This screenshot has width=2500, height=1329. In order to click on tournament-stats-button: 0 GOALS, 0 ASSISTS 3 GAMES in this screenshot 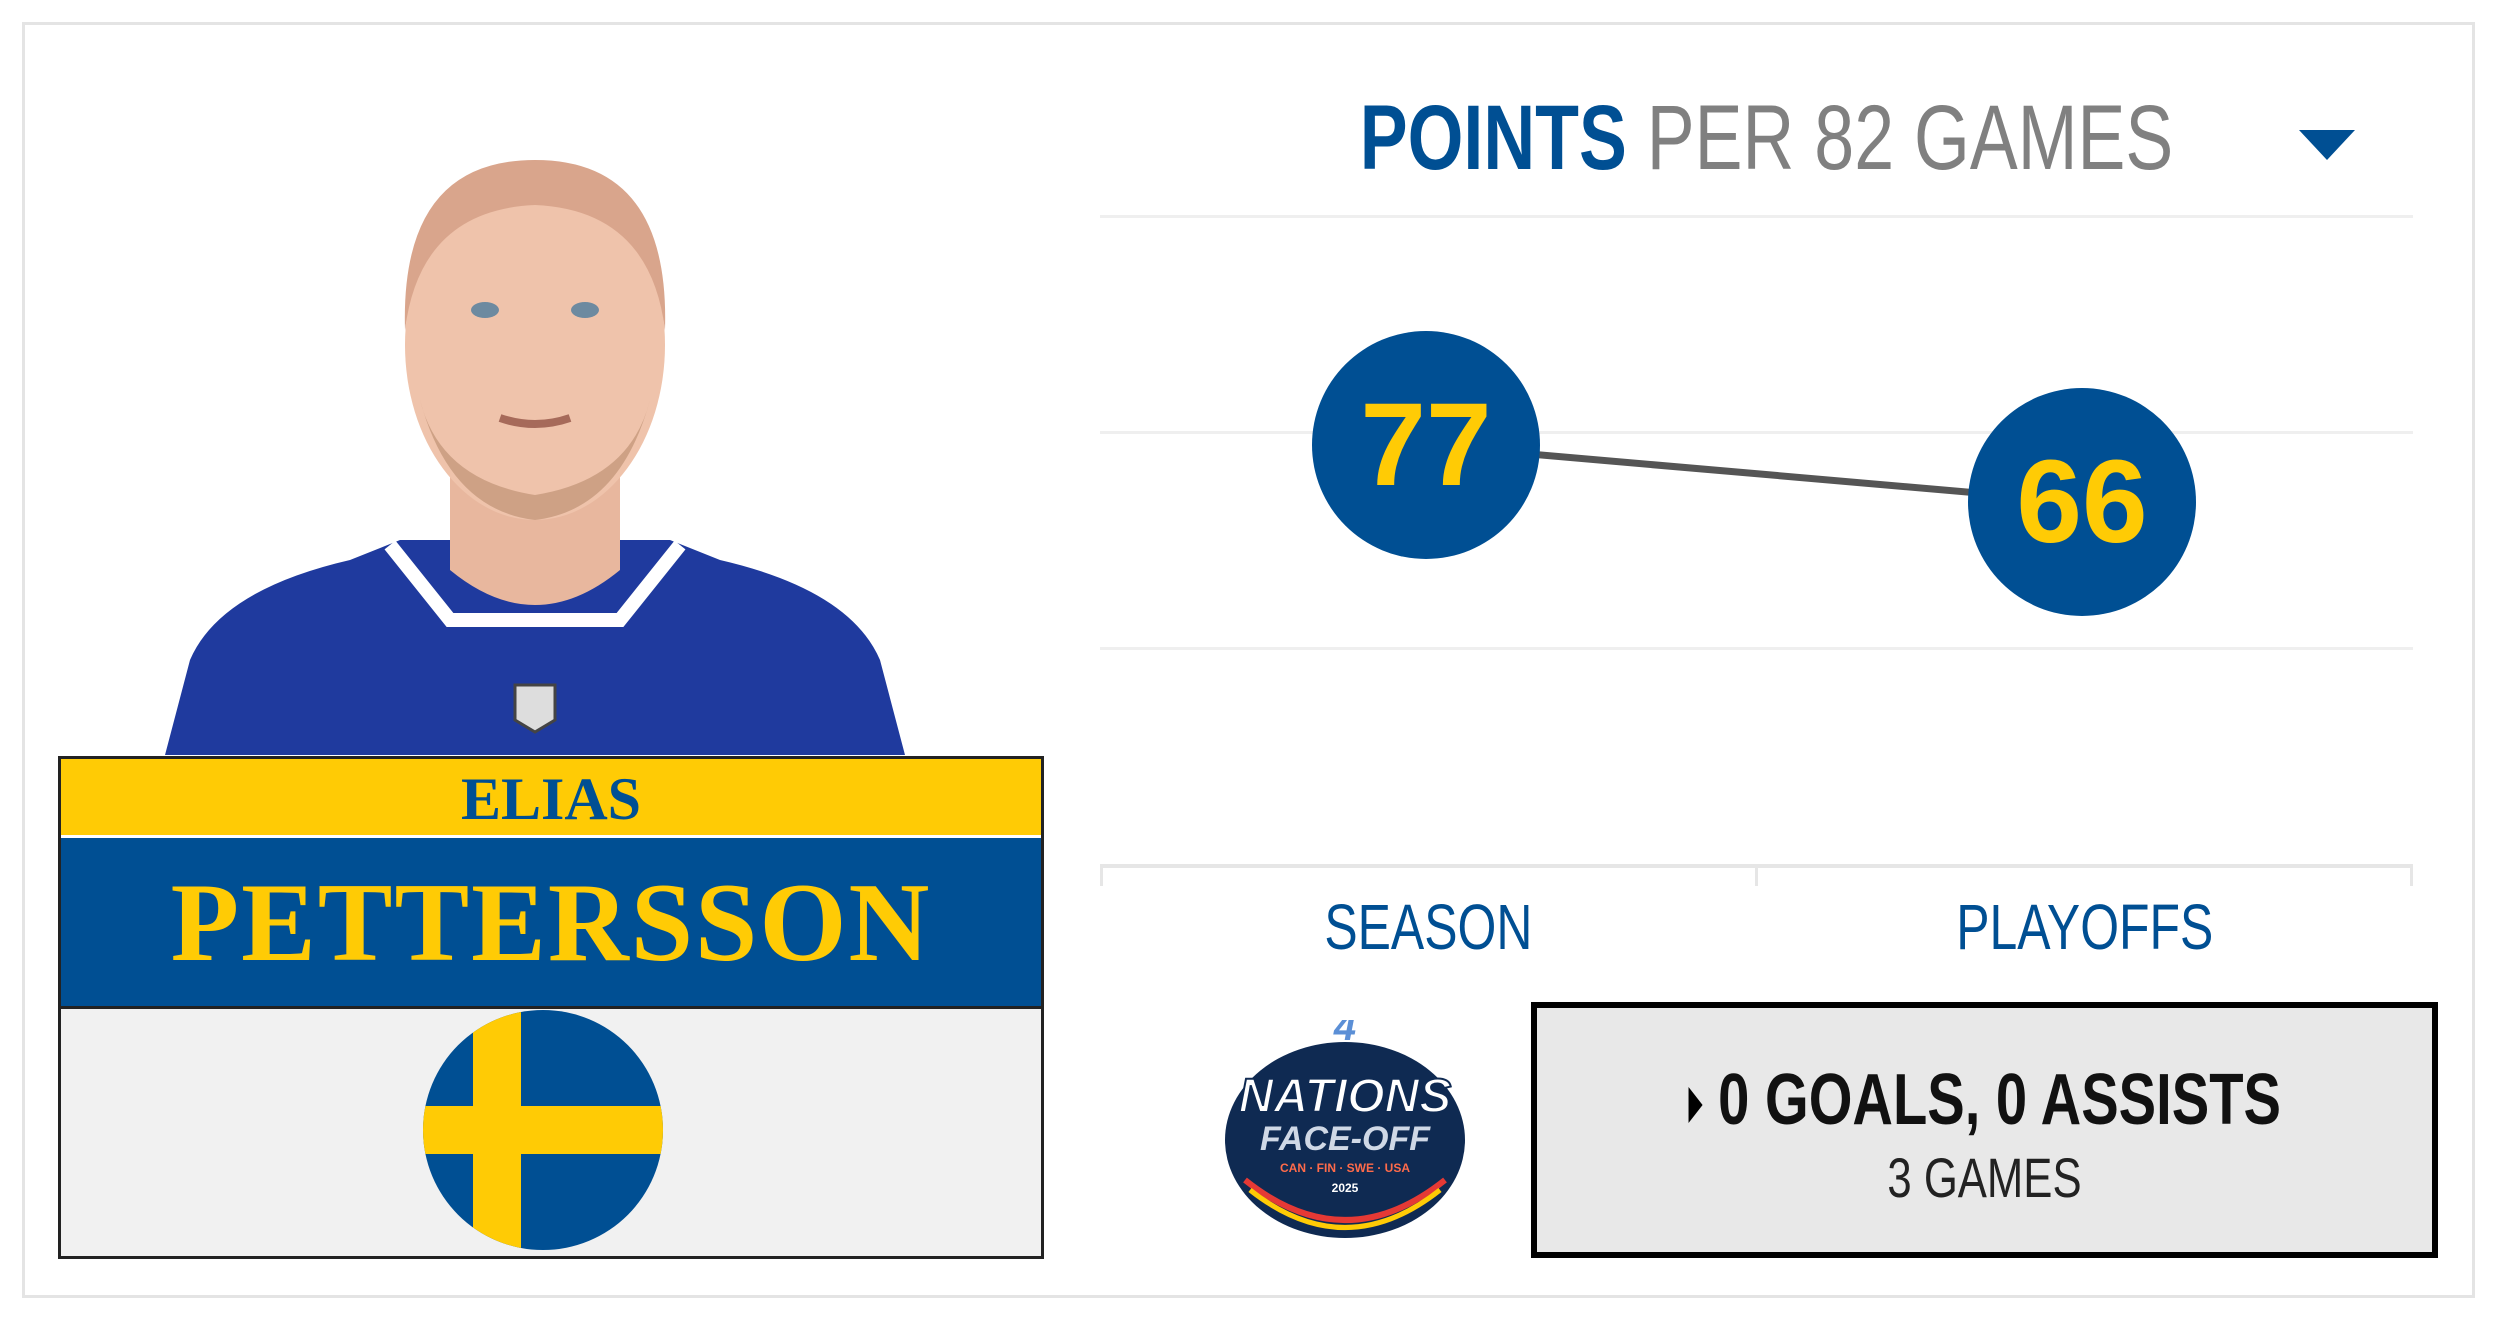, I will do `click(1984, 1130)`.